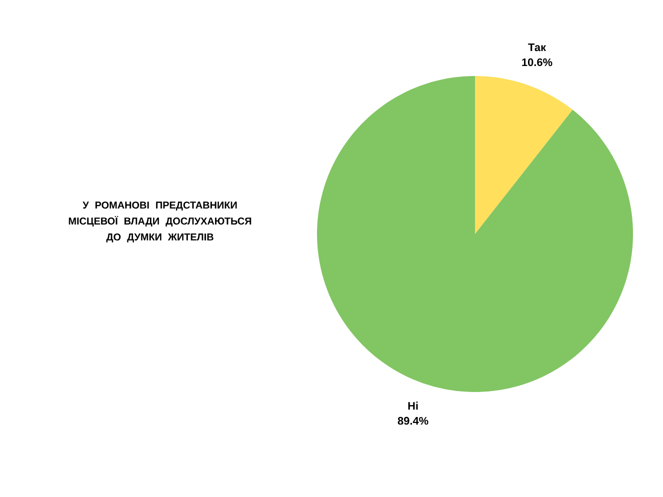  What do you see at coordinates (413, 420) in the screenshot?
I see `data-label: 89.4%` at bounding box center [413, 420].